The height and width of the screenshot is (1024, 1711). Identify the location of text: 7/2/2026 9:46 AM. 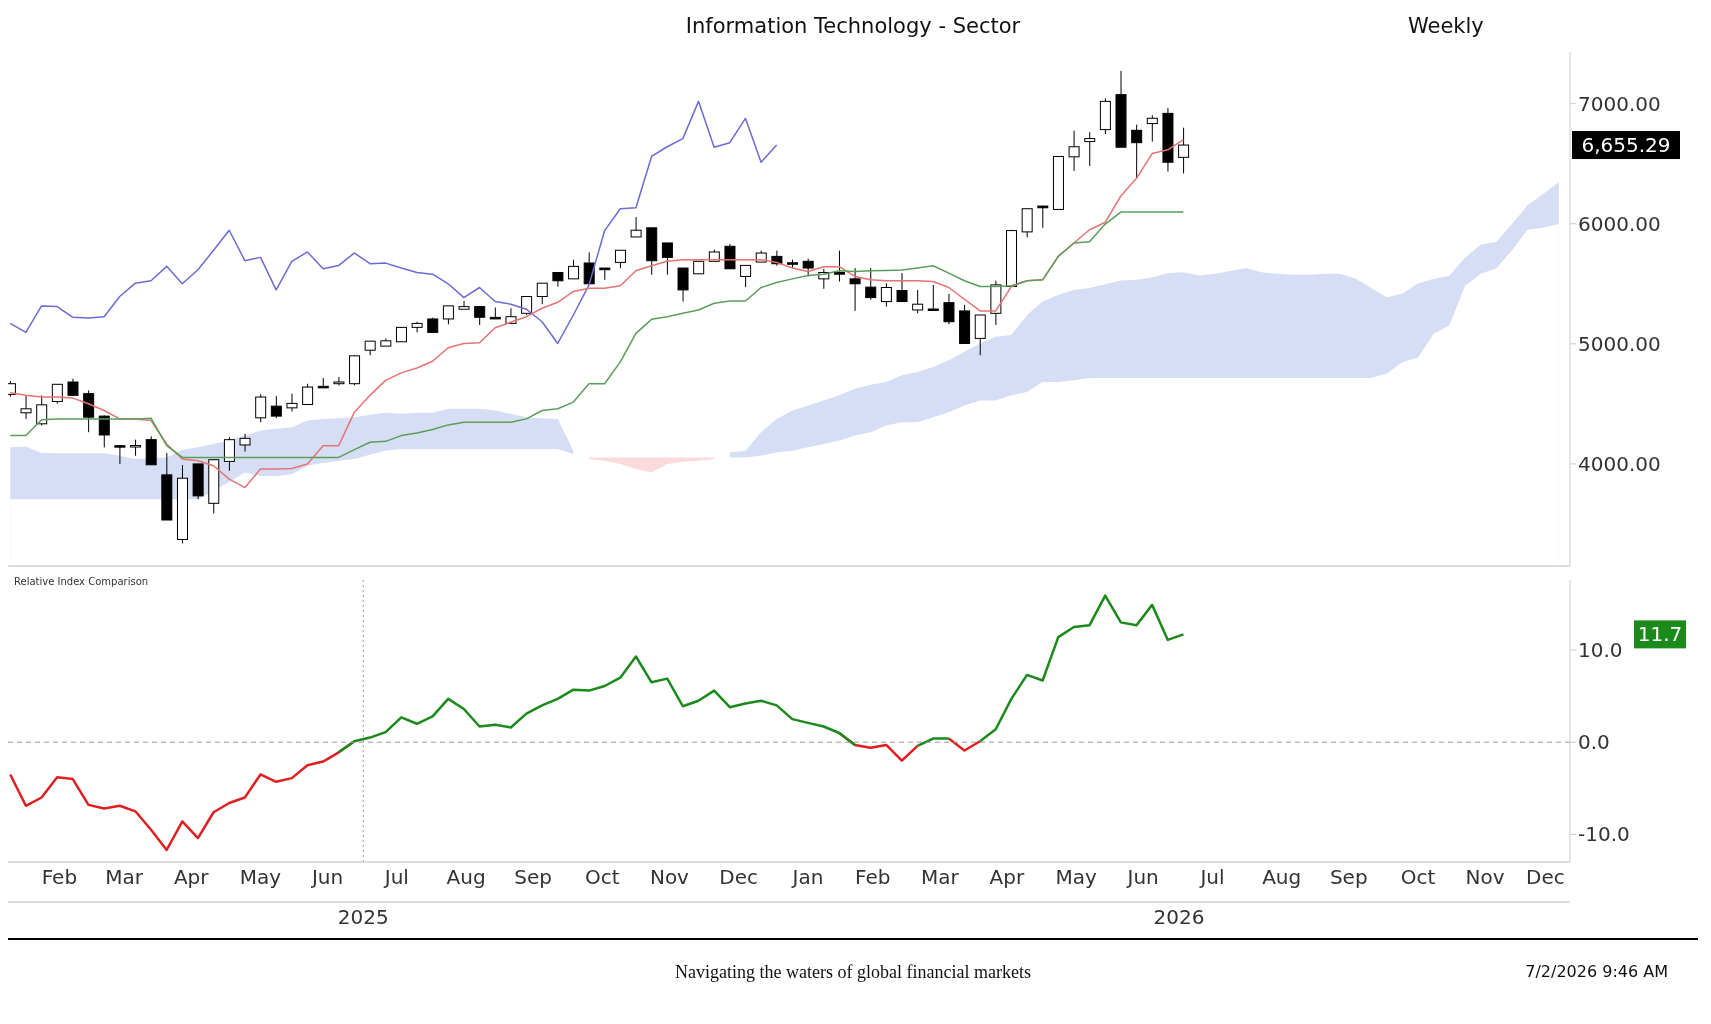
(1596, 971).